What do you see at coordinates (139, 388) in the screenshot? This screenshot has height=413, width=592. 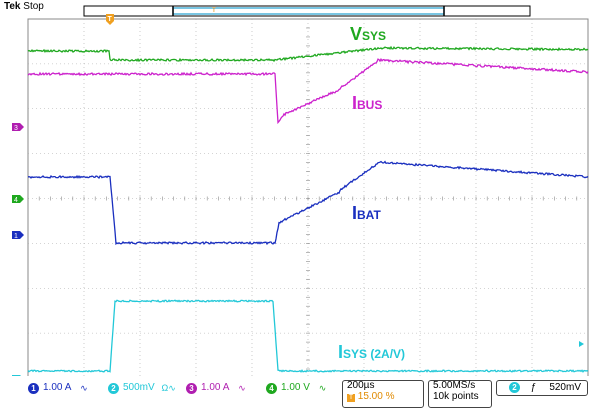 I see `ch2-scale: 500mV` at bounding box center [139, 388].